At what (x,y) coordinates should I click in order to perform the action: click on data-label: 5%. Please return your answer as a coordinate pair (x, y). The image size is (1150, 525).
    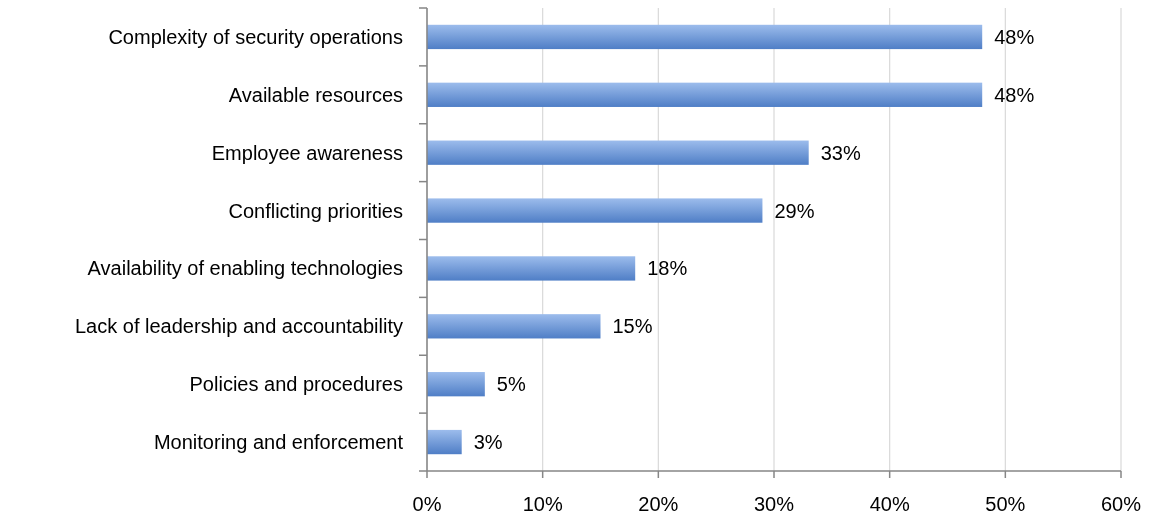
    Looking at the image, I should click on (511, 384).